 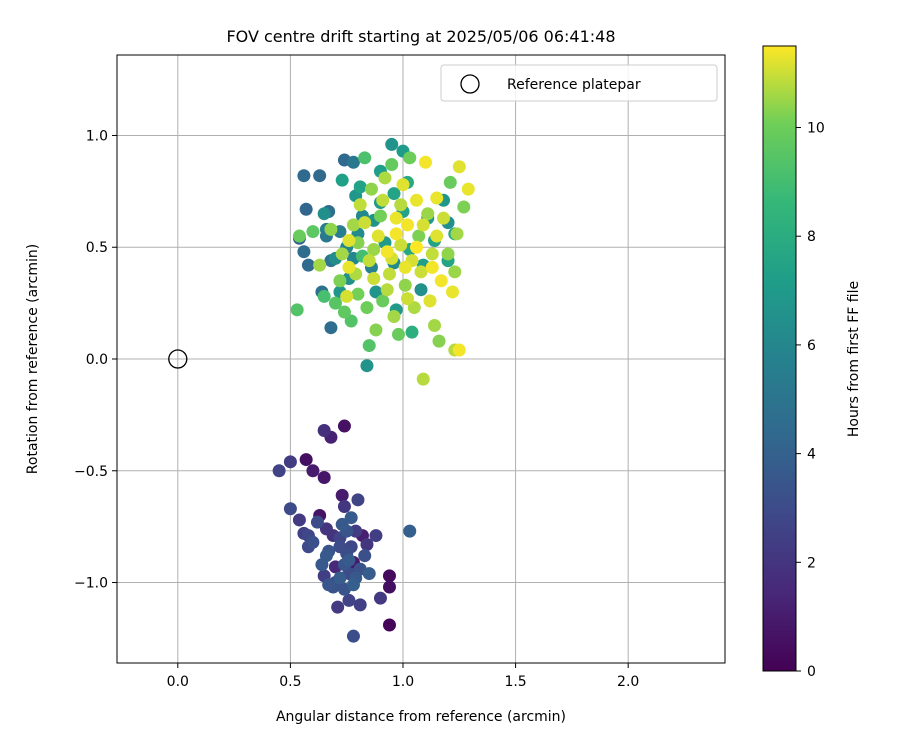 I want to click on colorbar-ticks: 0 2 4 6 8 10, so click(x=810, y=400).